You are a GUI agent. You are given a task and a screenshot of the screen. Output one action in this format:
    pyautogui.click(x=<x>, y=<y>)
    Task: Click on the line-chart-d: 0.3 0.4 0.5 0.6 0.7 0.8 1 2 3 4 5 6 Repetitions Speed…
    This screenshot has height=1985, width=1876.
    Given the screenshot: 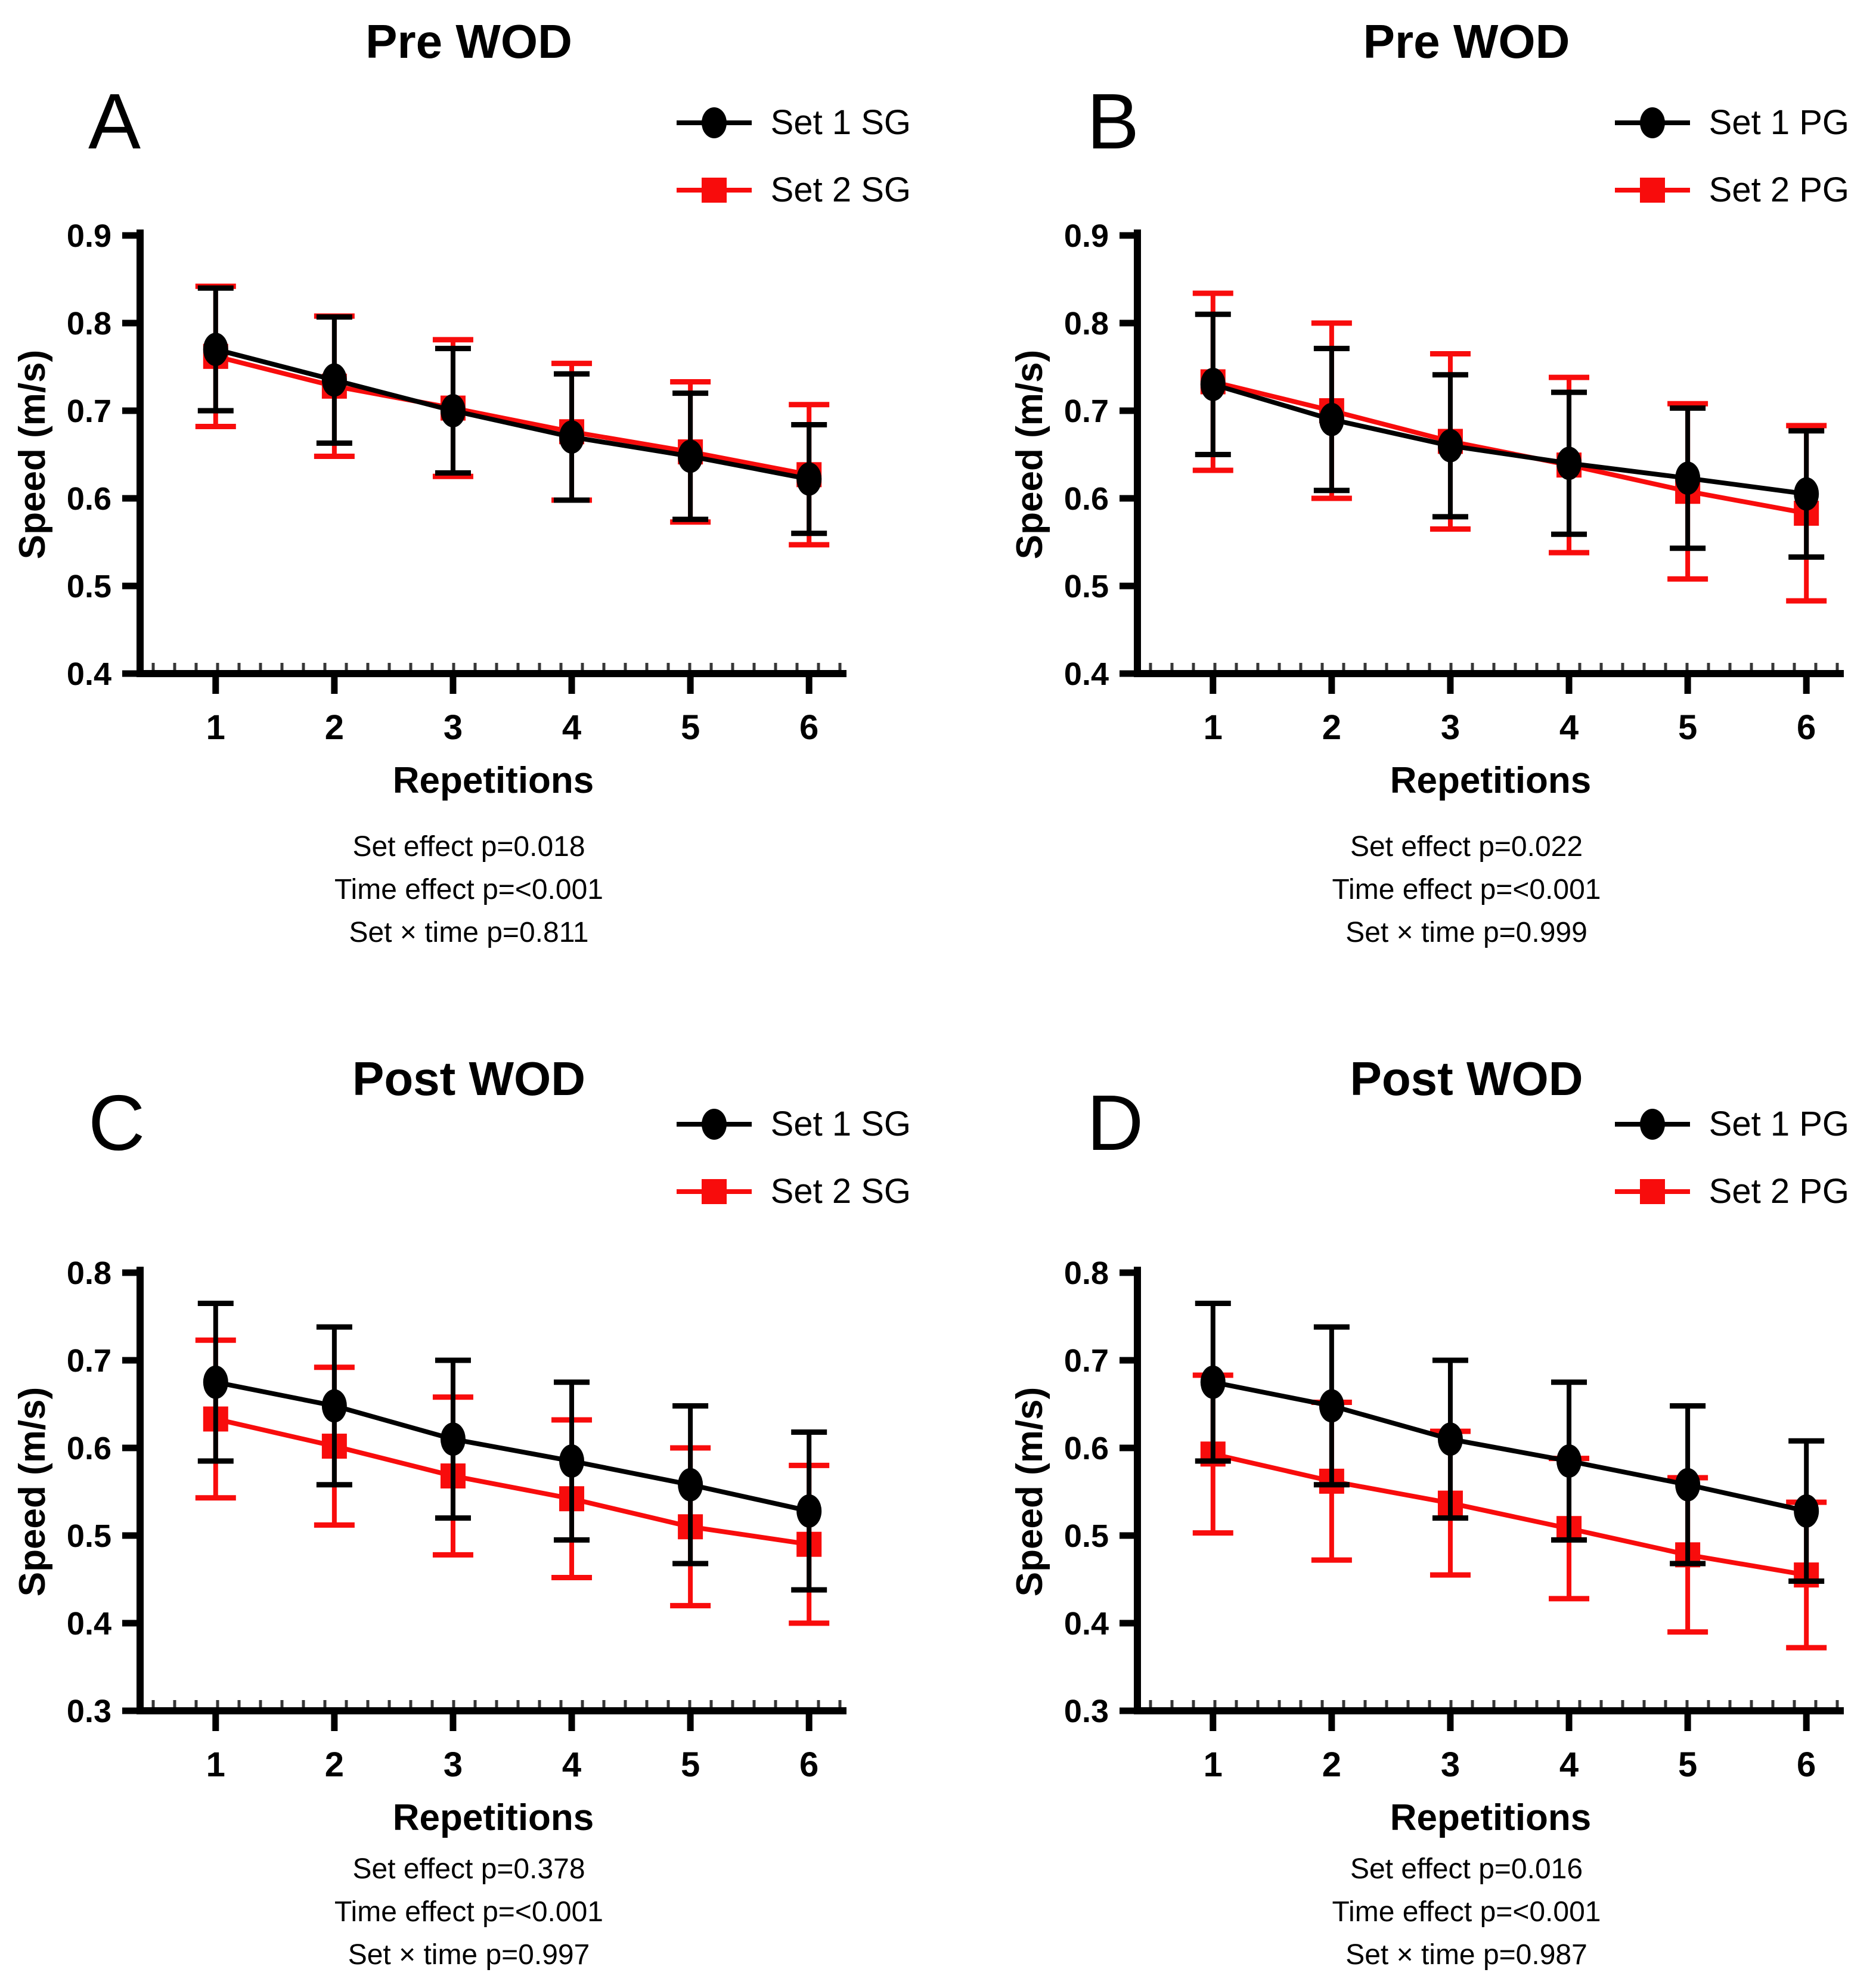 What is the action you would take?
    pyautogui.click(x=1426, y=1546)
    